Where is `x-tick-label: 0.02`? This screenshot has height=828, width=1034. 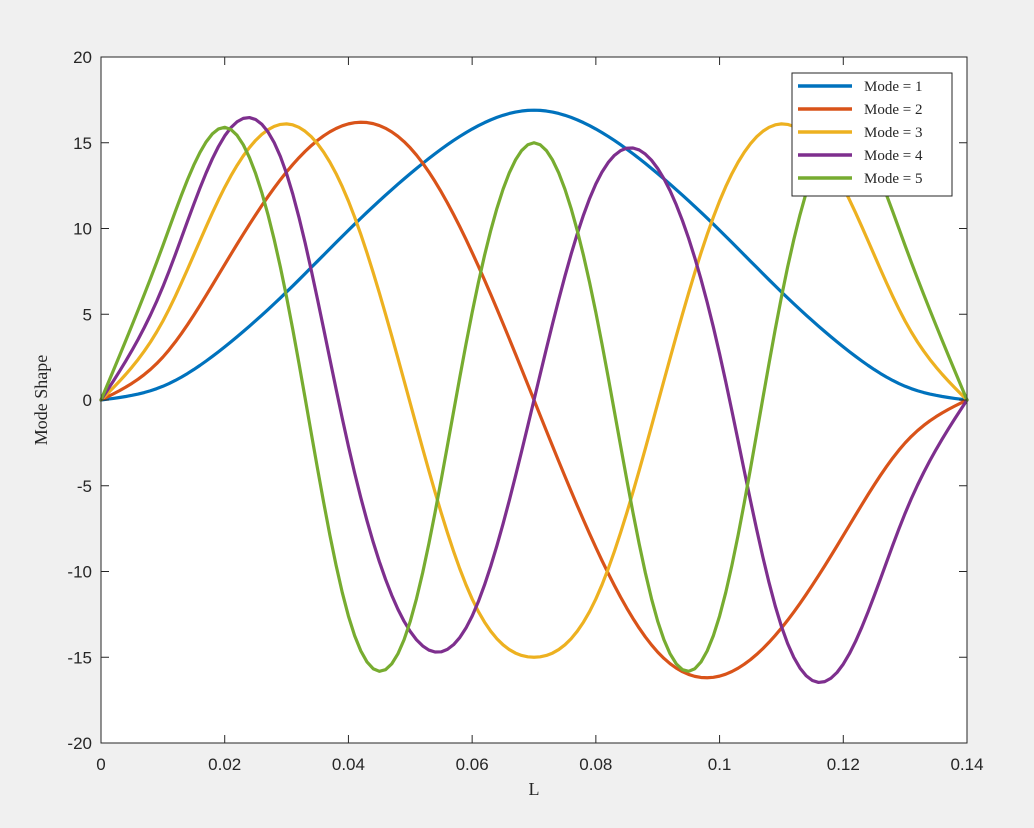
x-tick-label: 0.02 is located at coordinates (224, 764).